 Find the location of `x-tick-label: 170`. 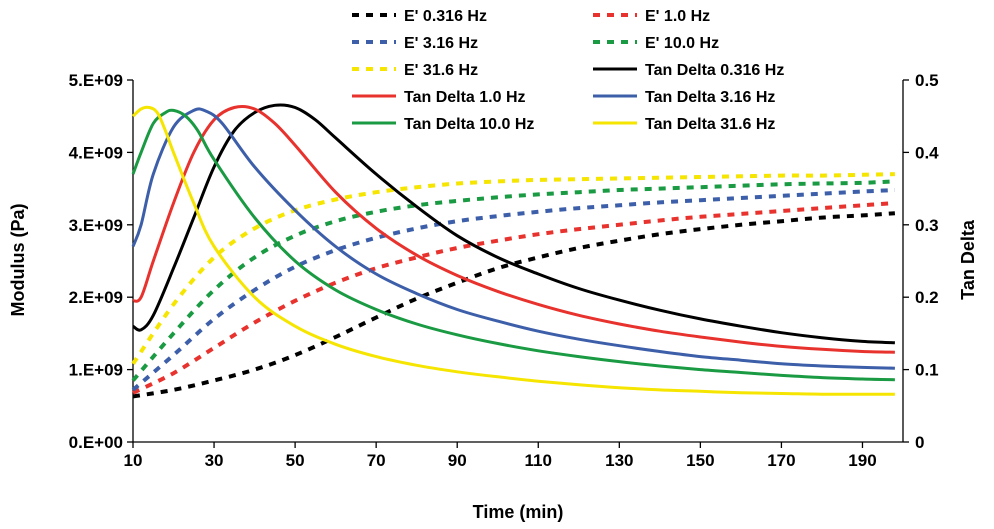

x-tick-label: 170 is located at coordinates (781, 460).